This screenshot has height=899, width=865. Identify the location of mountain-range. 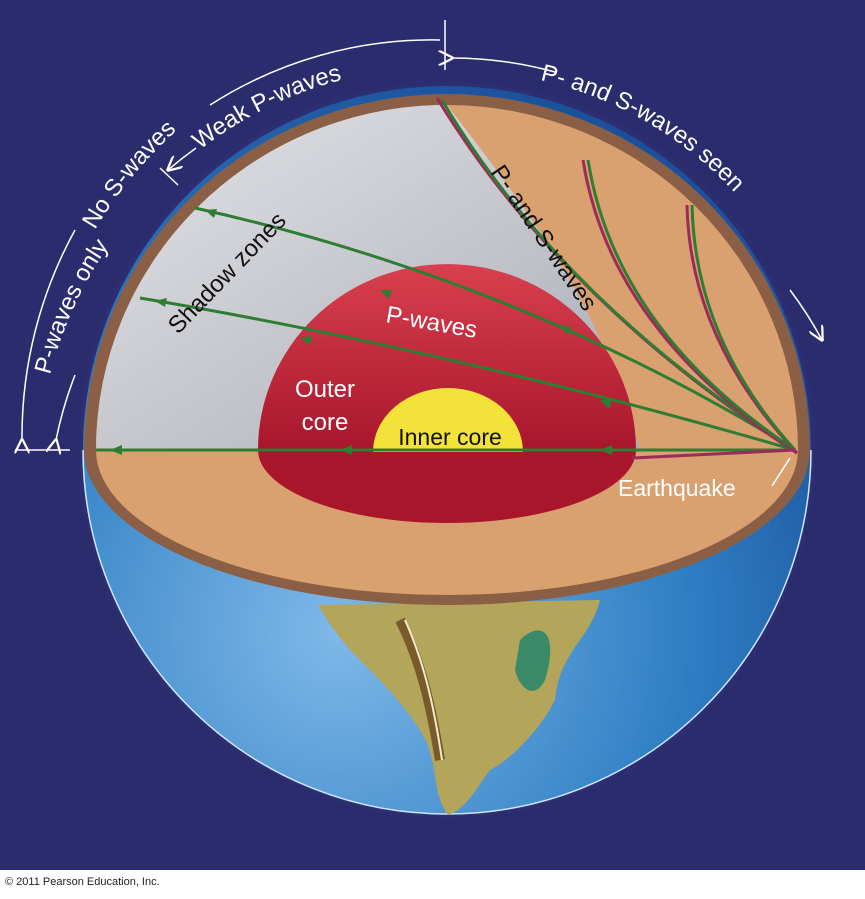
(420, 689).